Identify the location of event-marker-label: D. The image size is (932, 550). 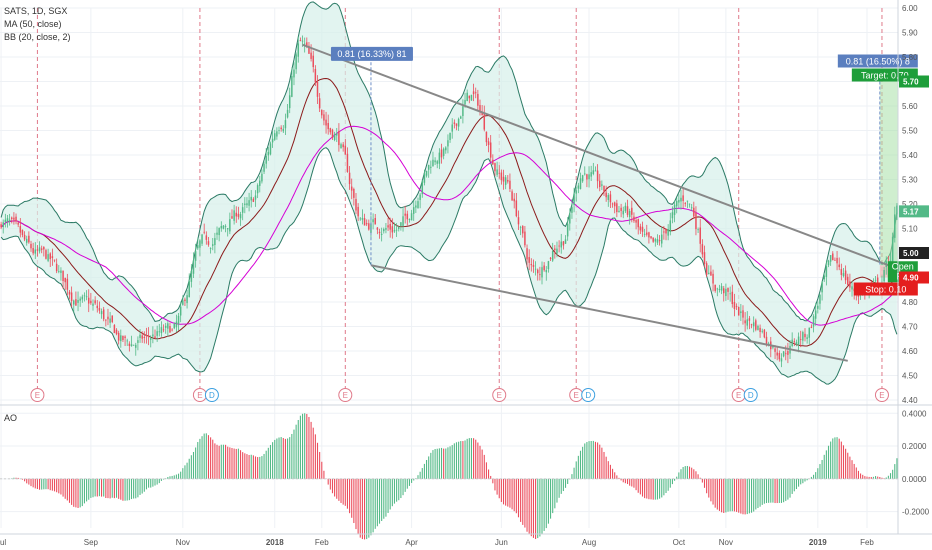
(588, 395).